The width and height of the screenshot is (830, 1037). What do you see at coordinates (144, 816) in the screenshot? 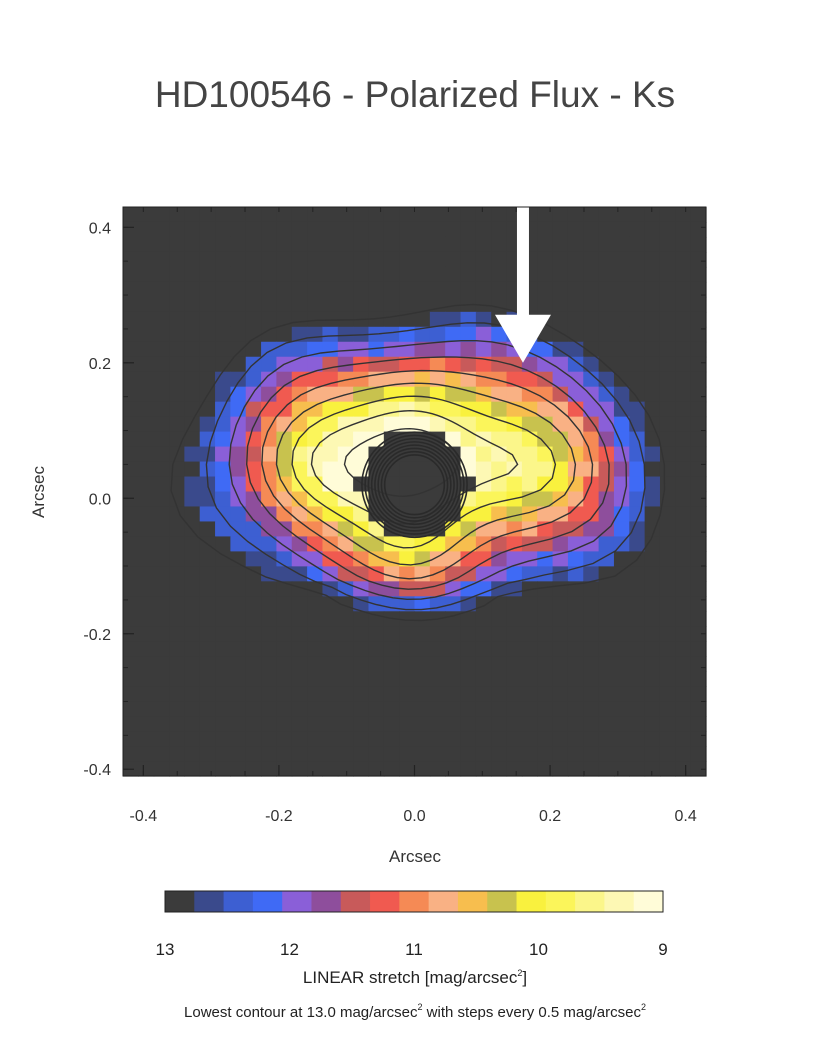
I see `x-tick-label: -0.4` at bounding box center [144, 816].